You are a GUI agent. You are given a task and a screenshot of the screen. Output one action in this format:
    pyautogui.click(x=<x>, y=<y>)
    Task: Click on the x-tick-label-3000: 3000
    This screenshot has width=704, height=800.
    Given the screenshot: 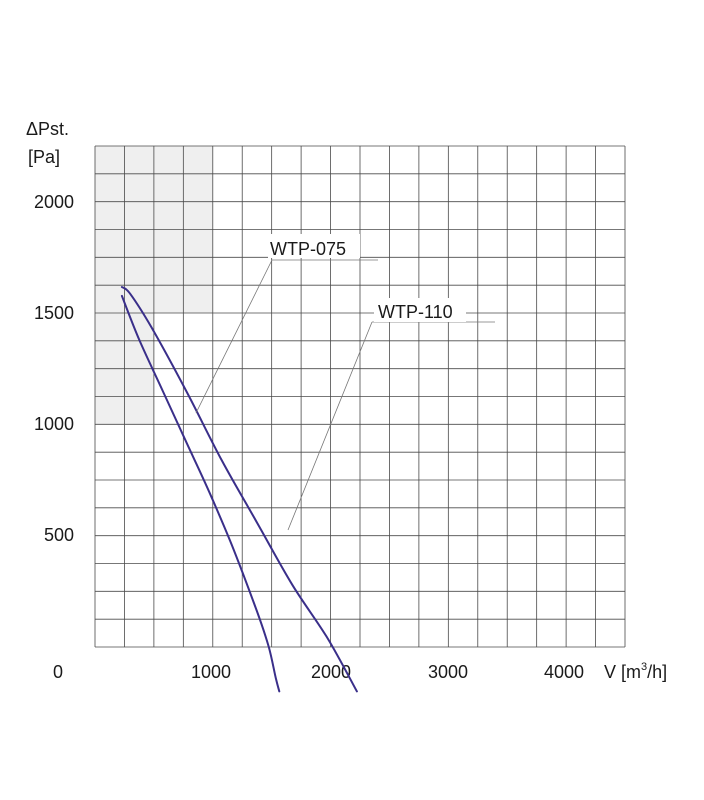 What is the action you would take?
    pyautogui.click(x=448, y=672)
    